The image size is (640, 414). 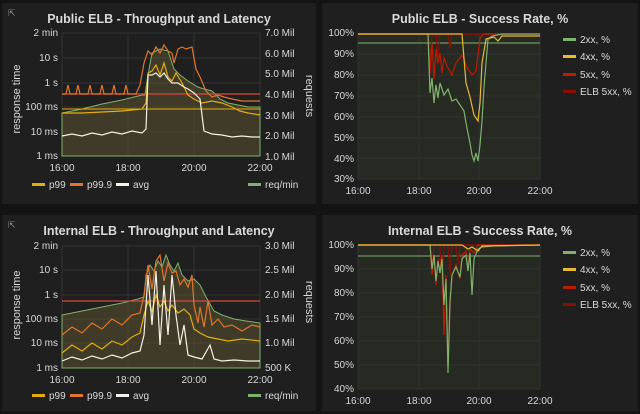 What do you see at coordinates (595, 253) in the screenshot?
I see `legend-label: 2xx, %` at bounding box center [595, 253].